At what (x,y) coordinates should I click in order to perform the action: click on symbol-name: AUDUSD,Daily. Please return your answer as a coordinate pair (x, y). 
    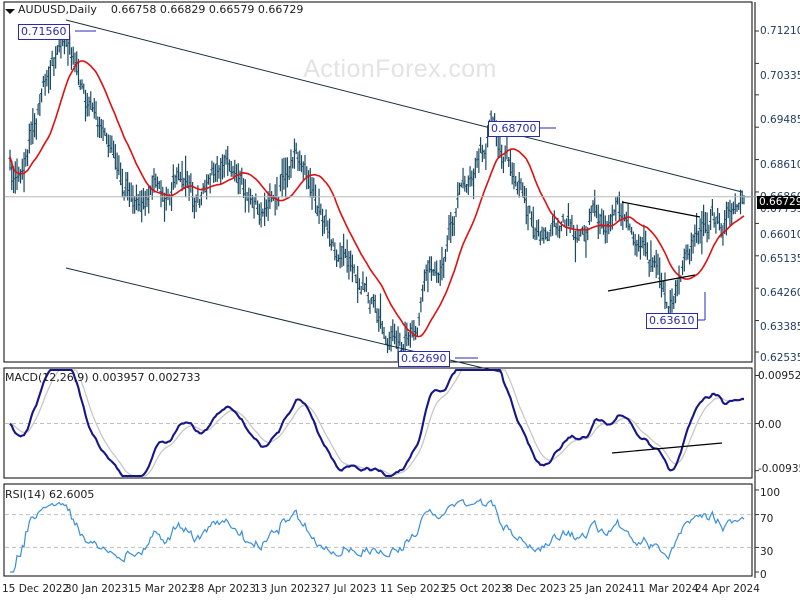
    Looking at the image, I should click on (57, 9).